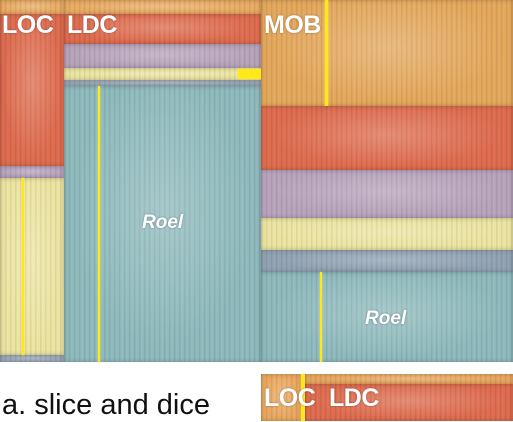  Describe the element at coordinates (321, 317) in the screenshot. I see `mob-teal-highlight-line` at that location.